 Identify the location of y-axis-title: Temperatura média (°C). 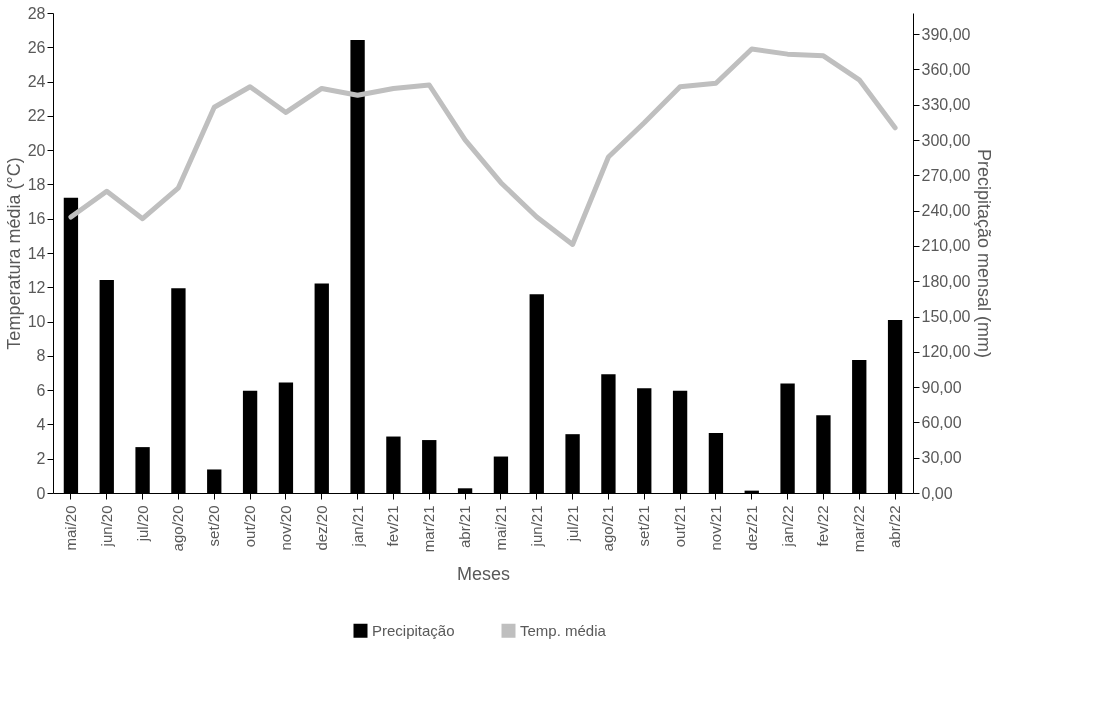
(13, 253).